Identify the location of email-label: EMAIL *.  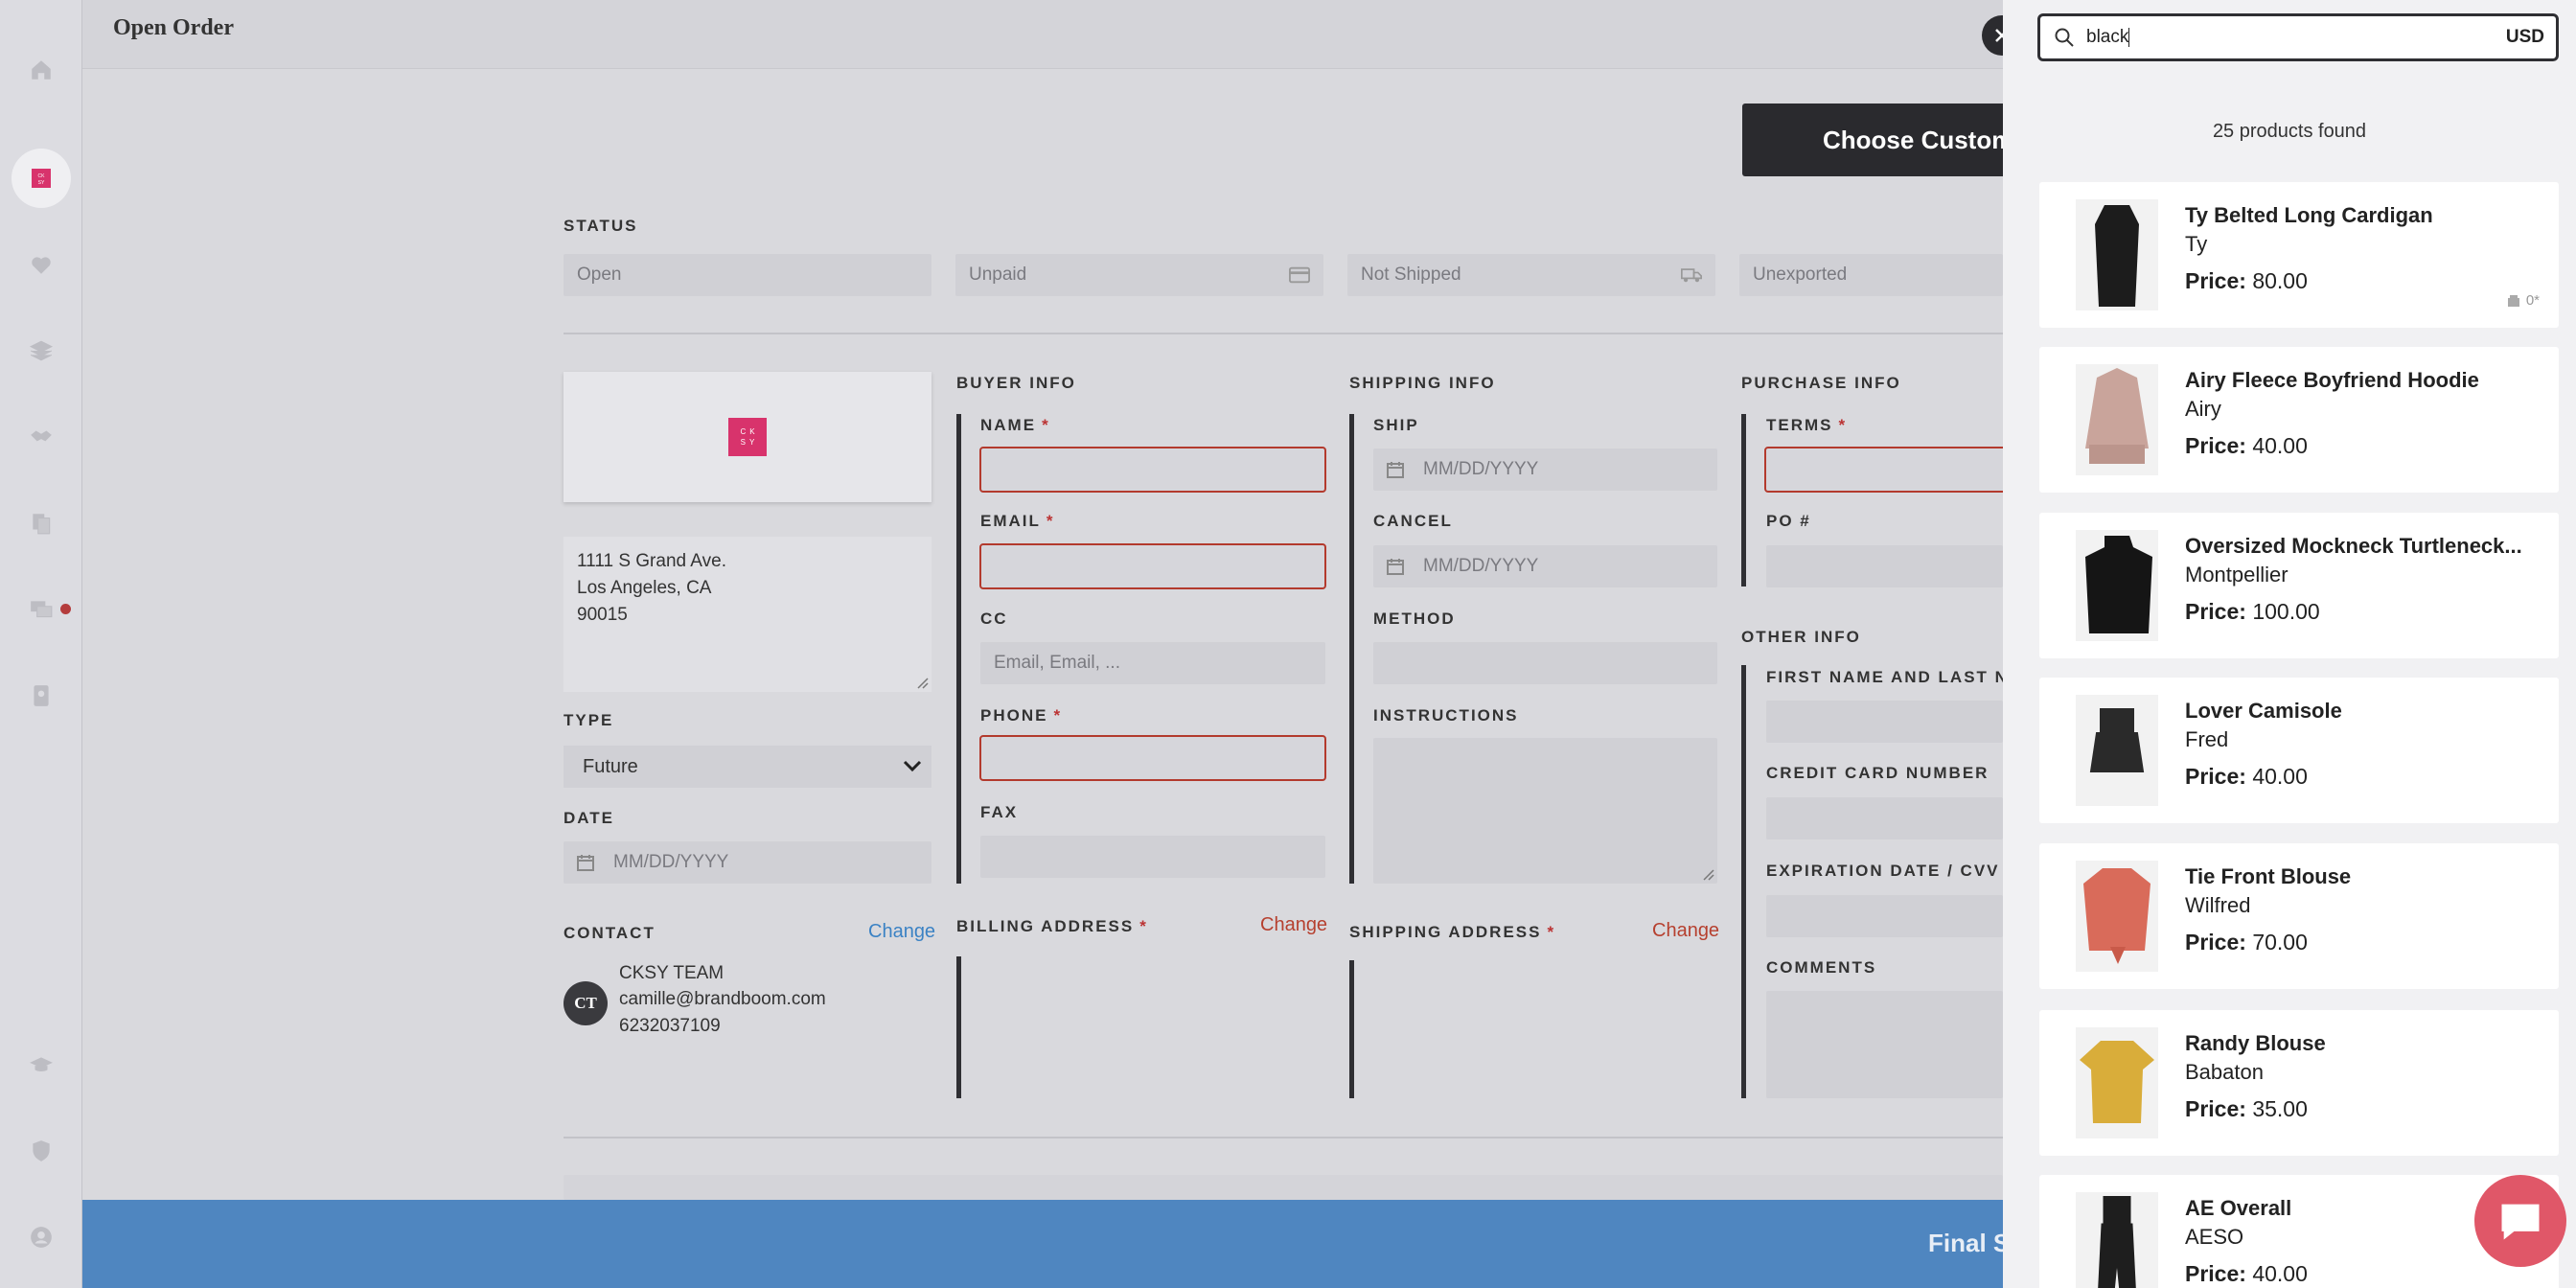
(1017, 521).